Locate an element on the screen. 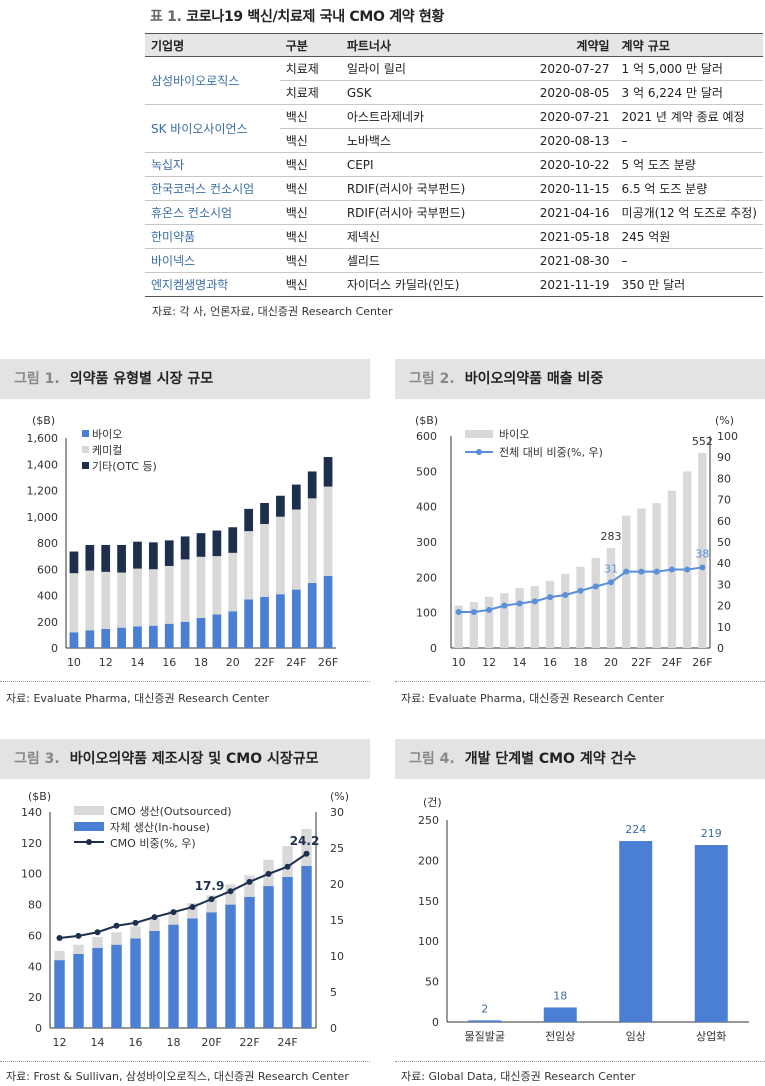  company-cell: 휴온스 컨소시엄 is located at coordinates (212, 212).